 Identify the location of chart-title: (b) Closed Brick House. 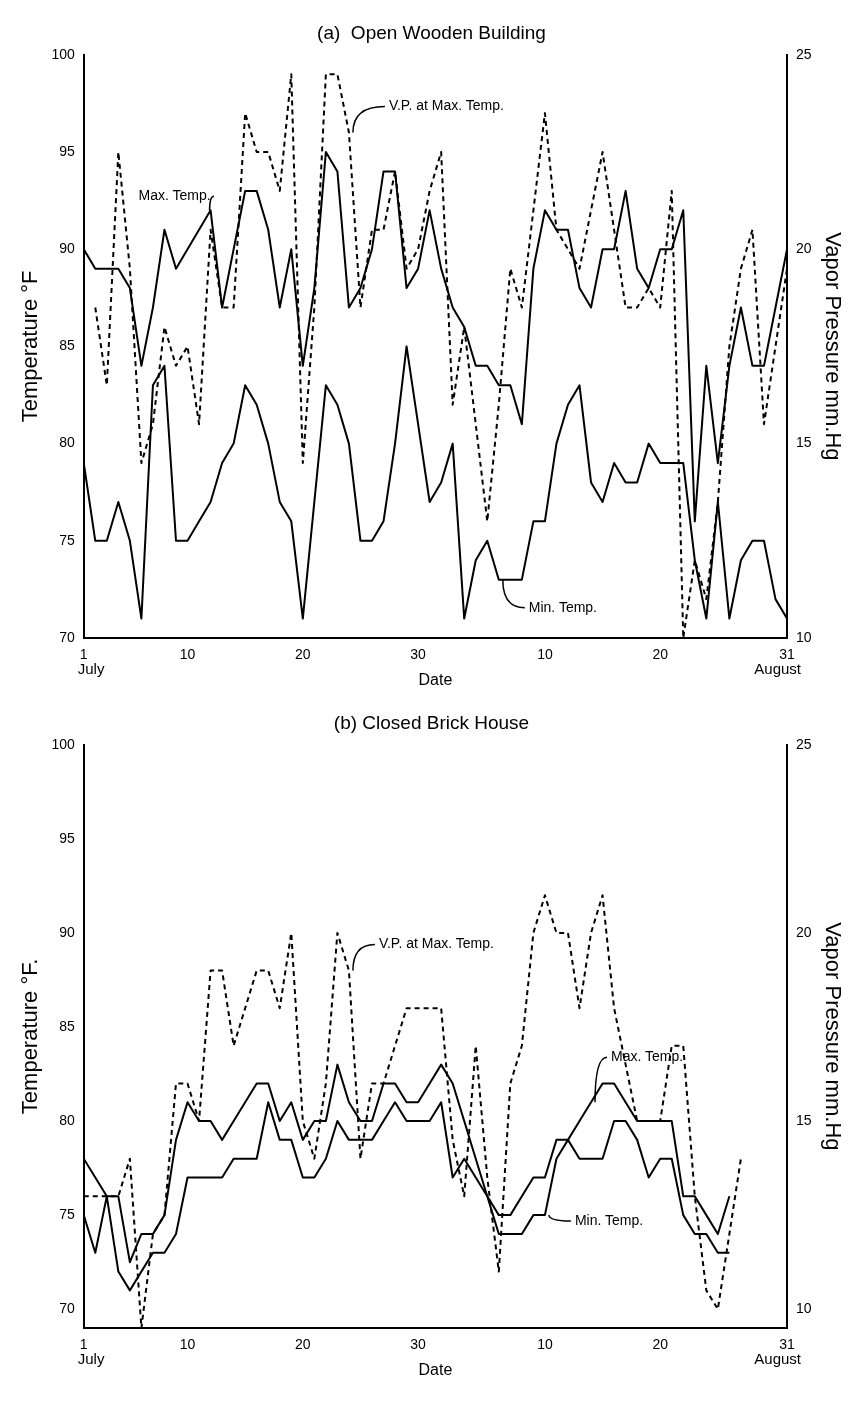
(431, 722).